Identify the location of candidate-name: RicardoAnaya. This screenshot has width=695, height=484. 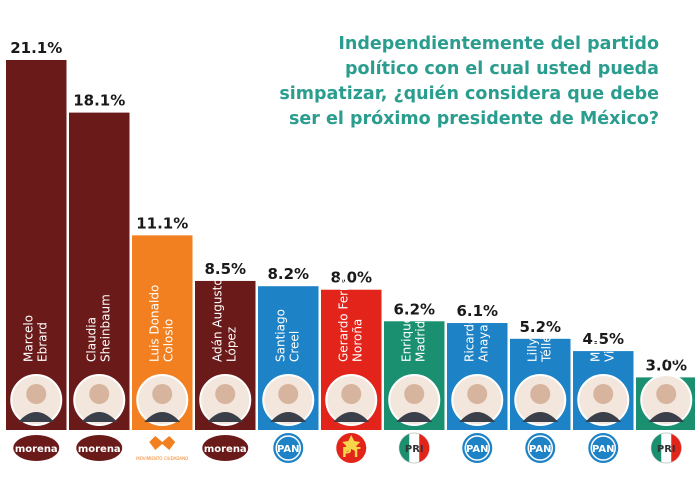
(476, 339).